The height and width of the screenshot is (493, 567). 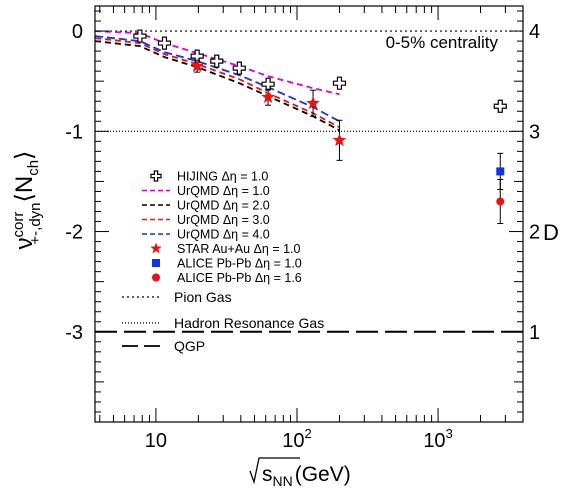 I want to click on x-axis-title: sNN(GeV), so click(x=300, y=473).